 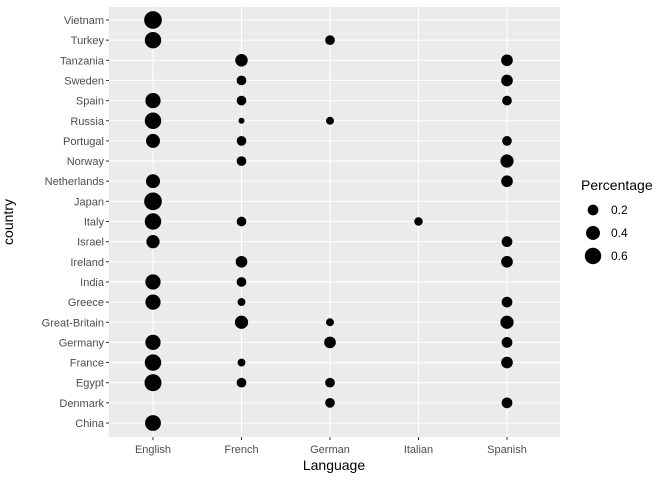 I want to click on x-axis-title: Language, so click(x=334, y=465).